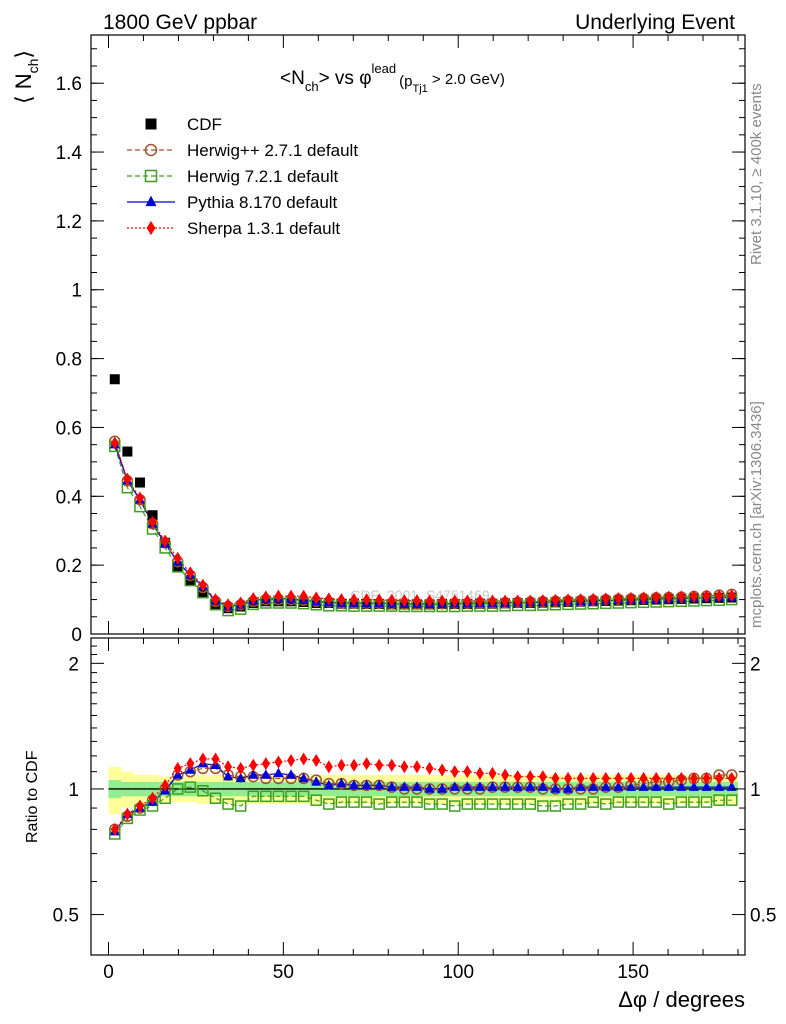  Describe the element at coordinates (66, 916) in the screenshot. I see `ratio-y-tick-label: 0.5` at that location.